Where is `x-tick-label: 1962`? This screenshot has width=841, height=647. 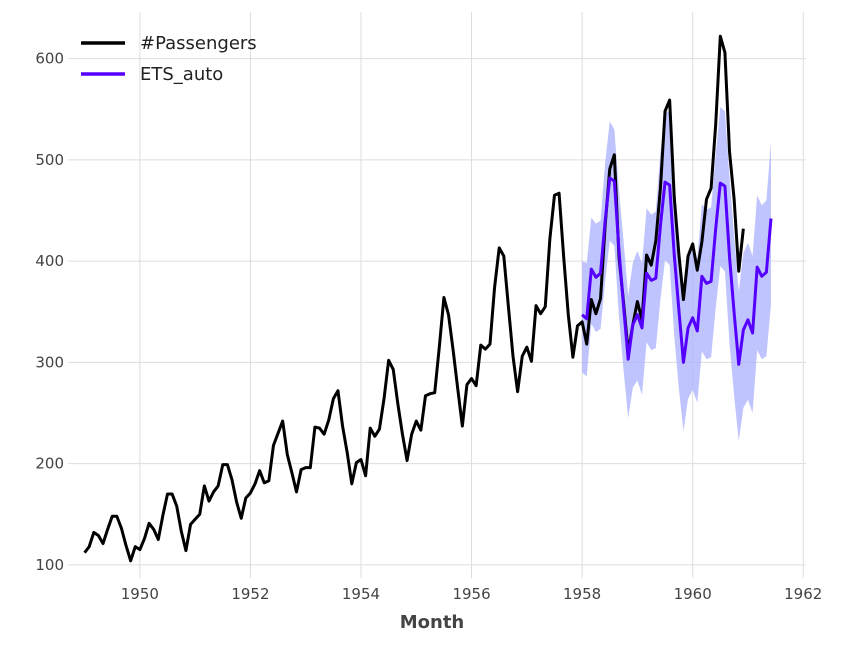
x-tick-label: 1962 is located at coordinates (803, 594).